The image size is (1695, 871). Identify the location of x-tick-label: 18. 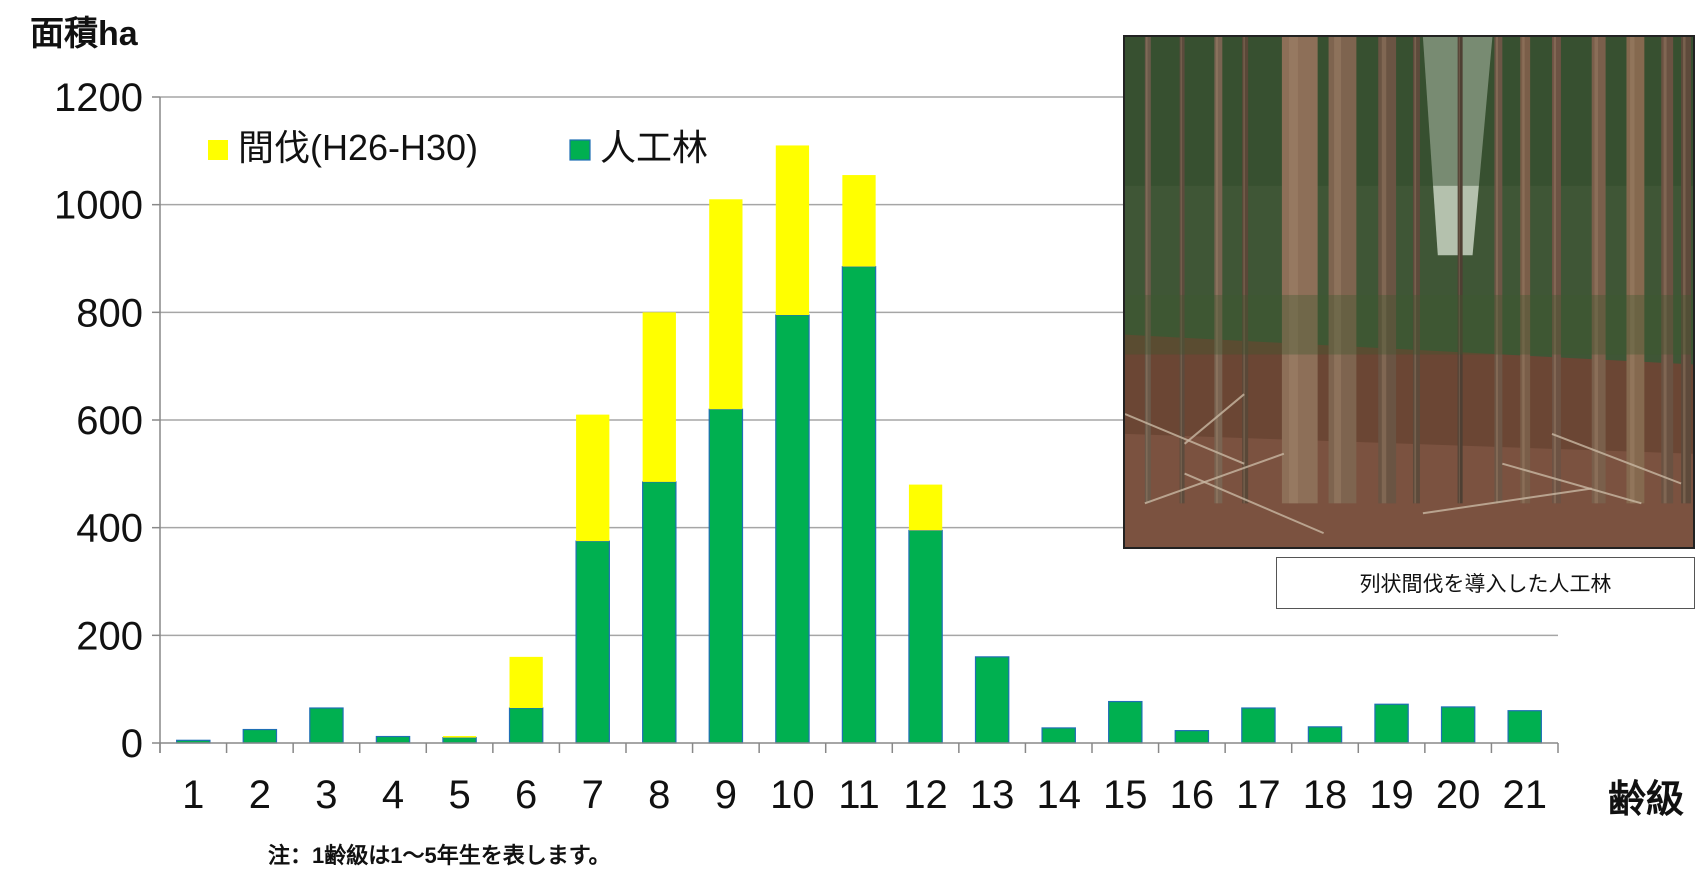
(1325, 795).